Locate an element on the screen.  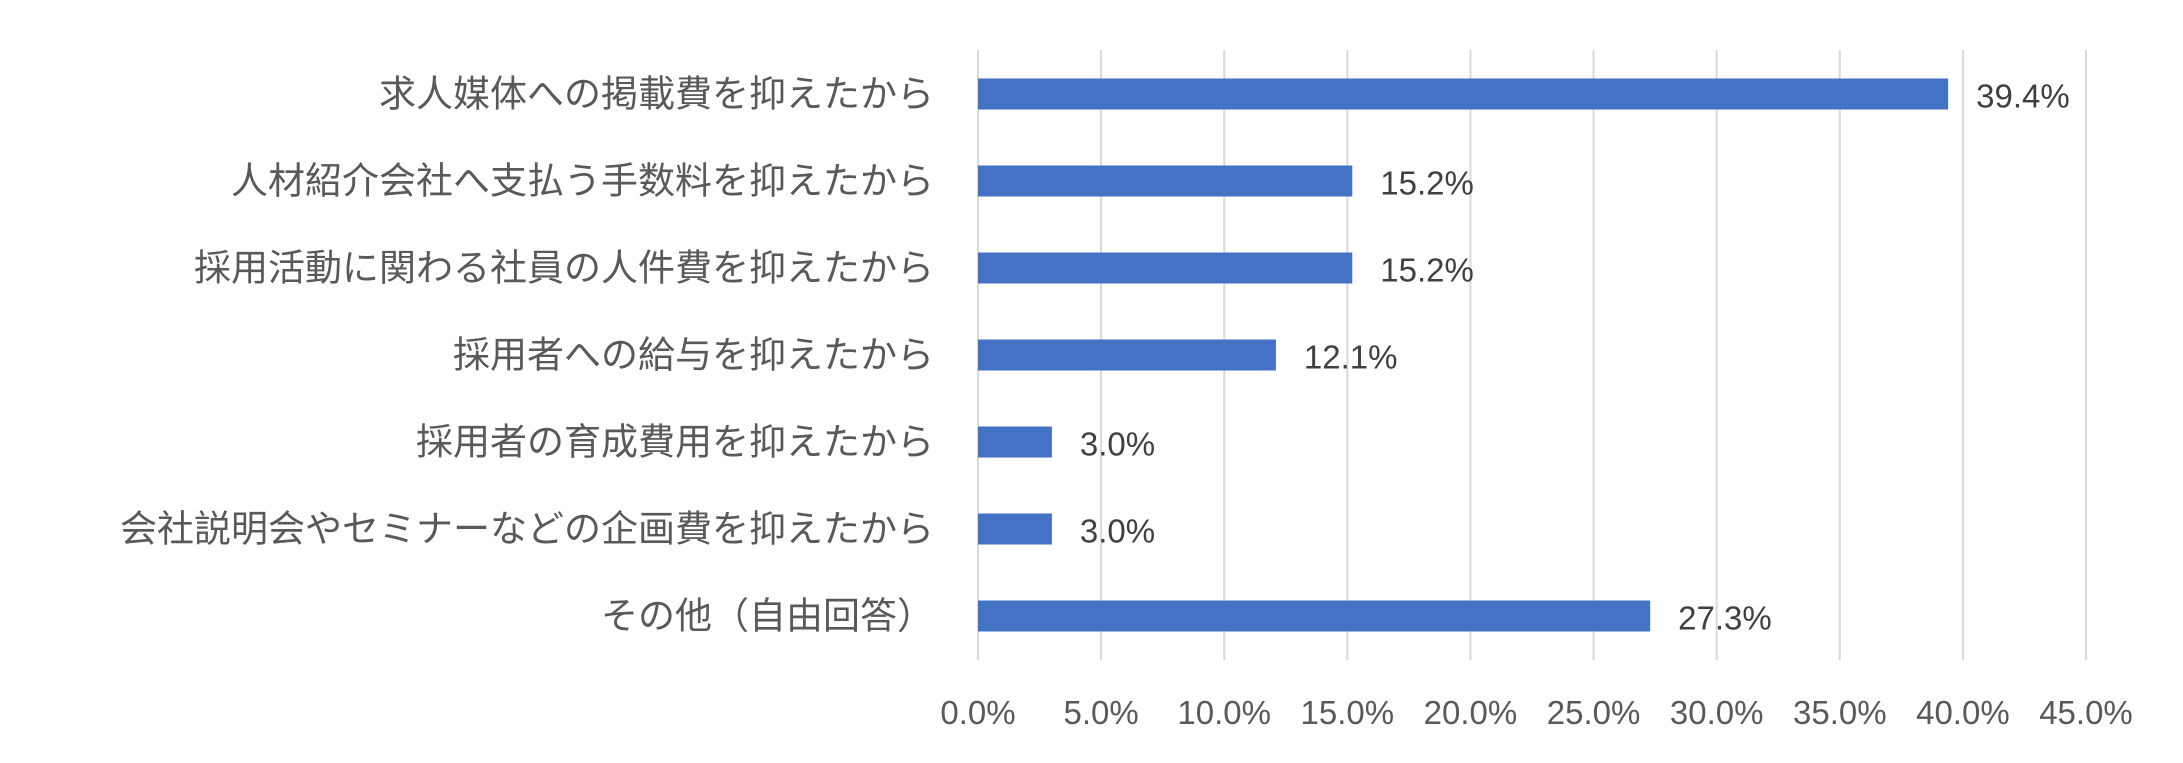
data-label: 27.3% is located at coordinates (1725, 618).